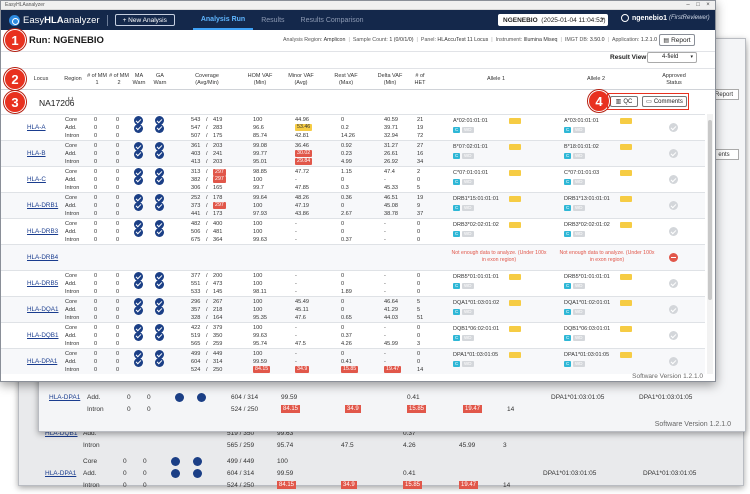  I want to click on coverage-min: 165, so click(218, 187).